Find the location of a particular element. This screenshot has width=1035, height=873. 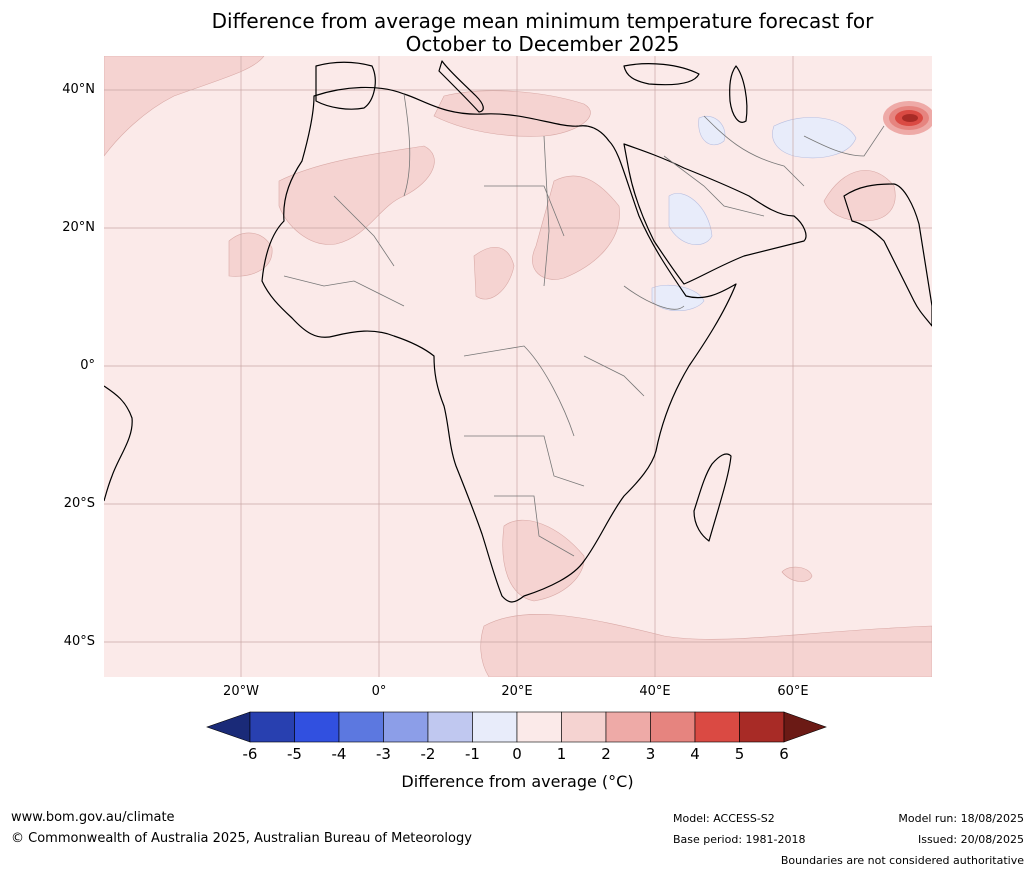

colorbar-under-arrow is located at coordinates (228, 727).